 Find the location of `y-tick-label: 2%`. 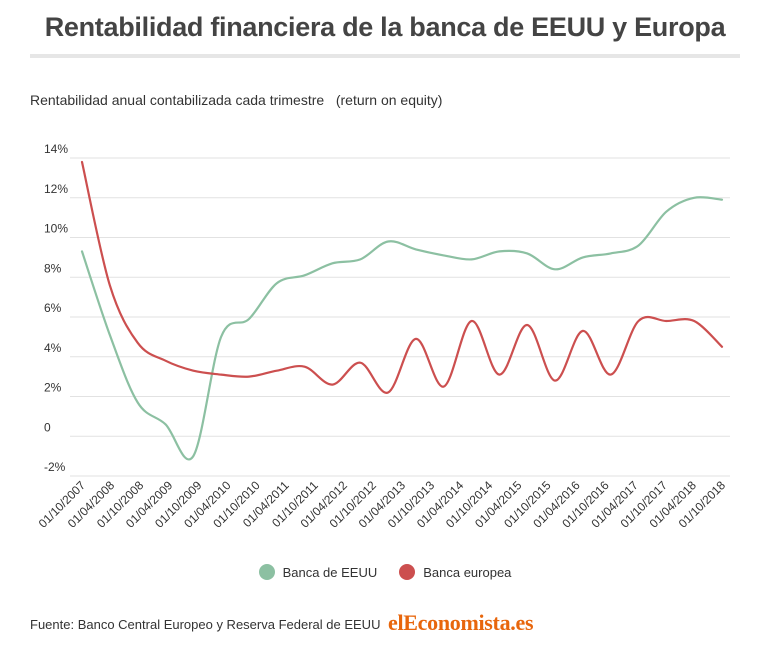

y-tick-label: 2% is located at coordinates (53, 388).